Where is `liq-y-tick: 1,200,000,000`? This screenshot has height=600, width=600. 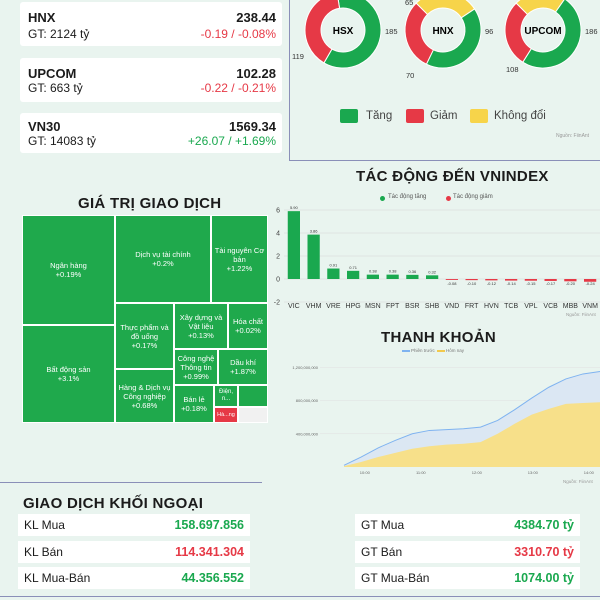
liq-y-tick: 1,200,000,000 is located at coordinates (305, 367).